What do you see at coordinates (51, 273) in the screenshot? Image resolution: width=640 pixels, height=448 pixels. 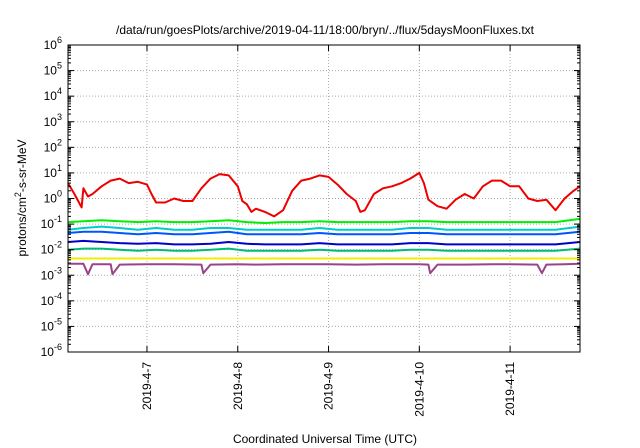 I see `y-tick-label: 10⁻³` at bounding box center [51, 273].